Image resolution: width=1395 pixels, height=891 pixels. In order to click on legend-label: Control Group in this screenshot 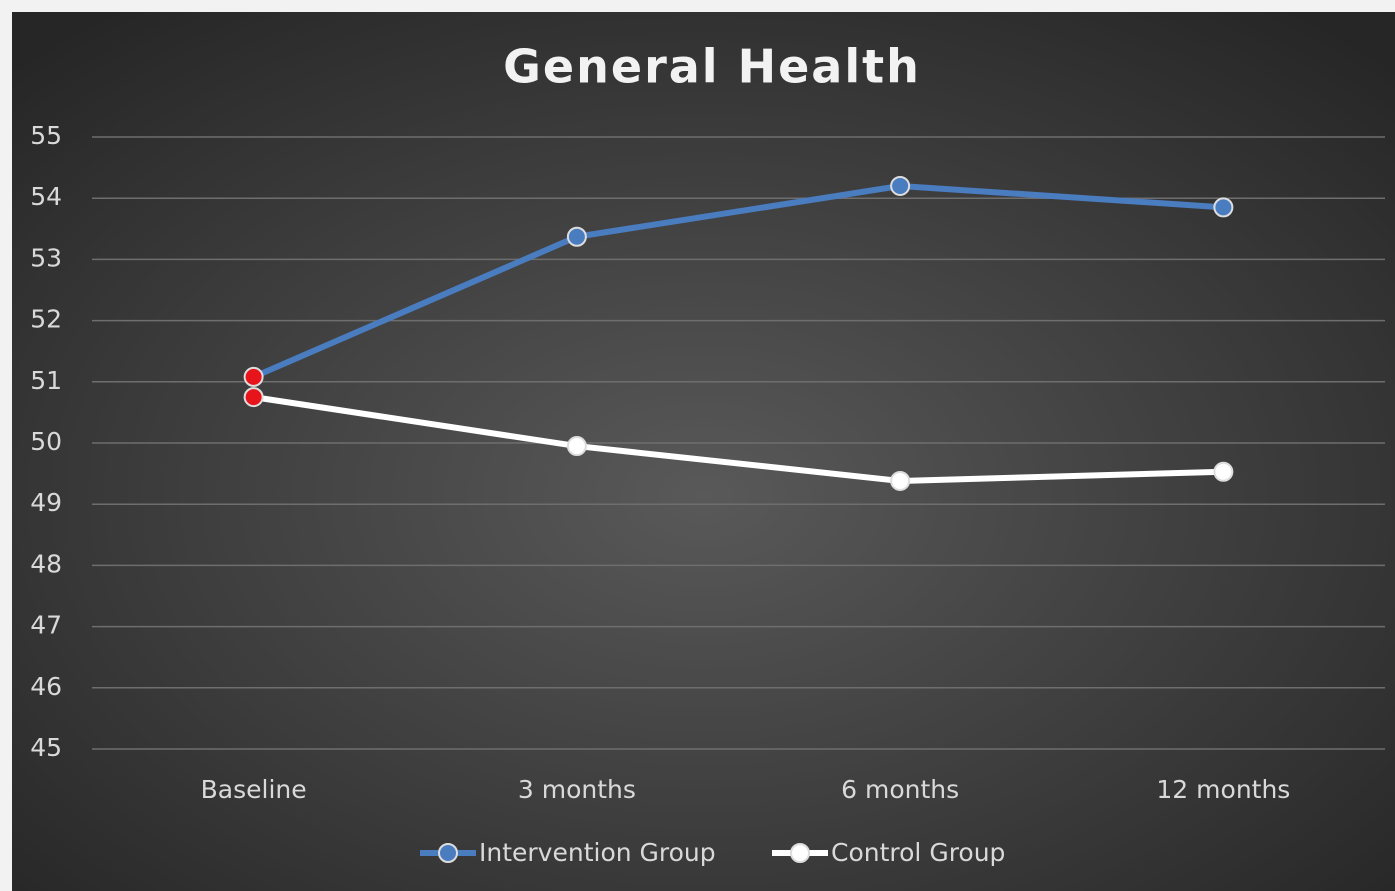, I will do `click(918, 852)`.